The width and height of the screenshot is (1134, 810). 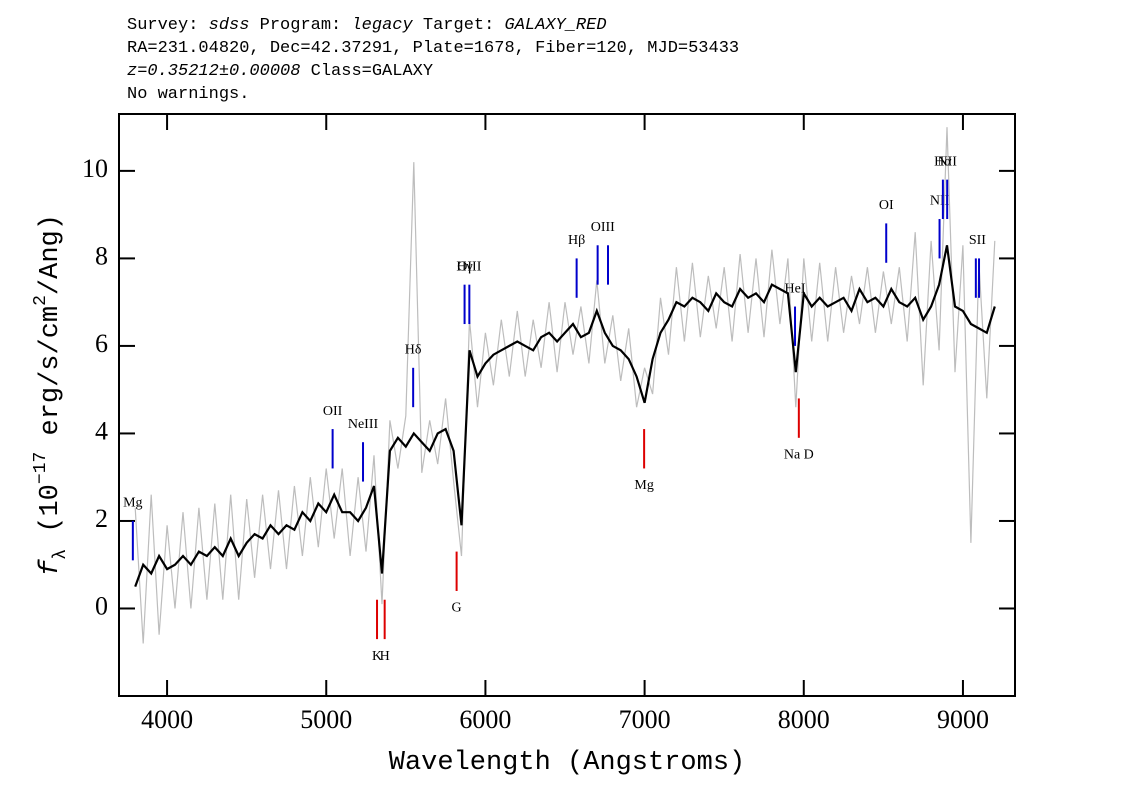 What do you see at coordinates (963, 719) in the screenshot?
I see `x-tick-label: 9000` at bounding box center [963, 719].